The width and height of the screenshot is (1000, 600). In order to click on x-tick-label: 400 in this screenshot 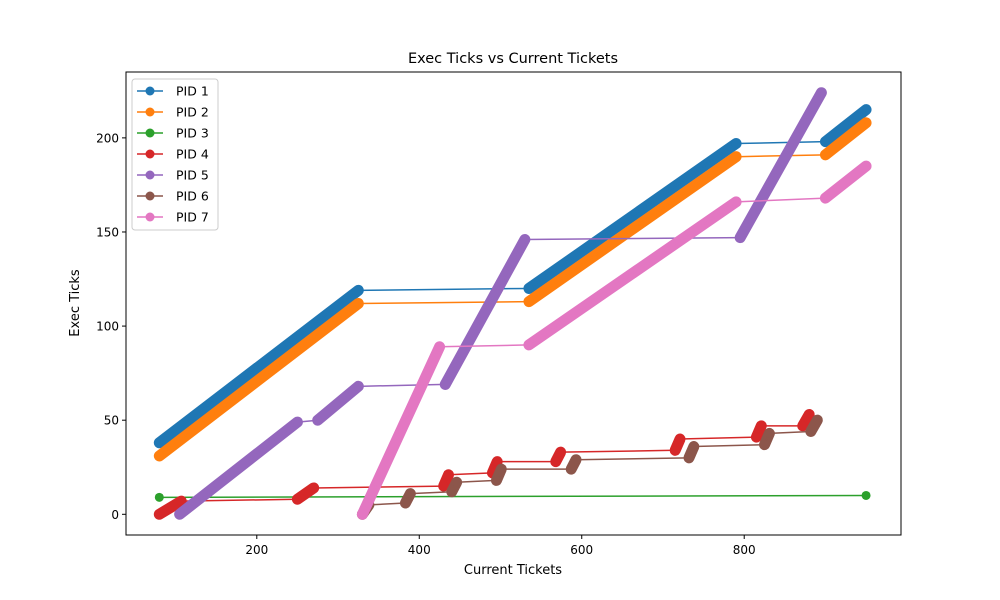, I will do `click(419, 550)`.